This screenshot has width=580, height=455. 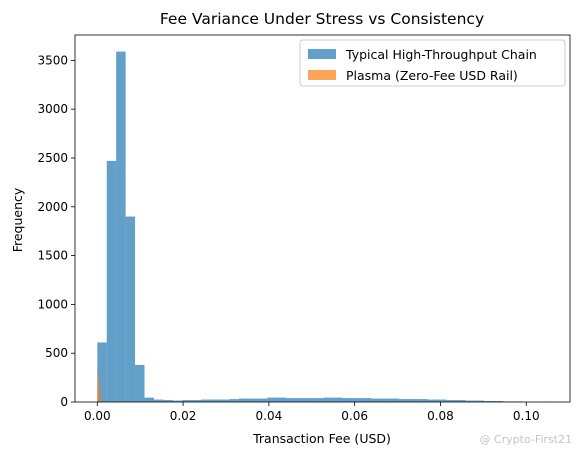 I want to click on chart-title: Fee Variance Under Stress vs Consistency, so click(x=322, y=19).